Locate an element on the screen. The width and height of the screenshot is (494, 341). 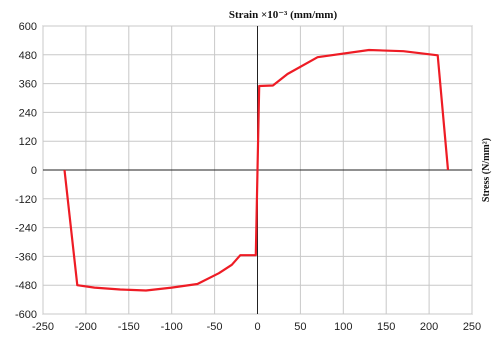
x-tick-label: 50 is located at coordinates (300, 327).